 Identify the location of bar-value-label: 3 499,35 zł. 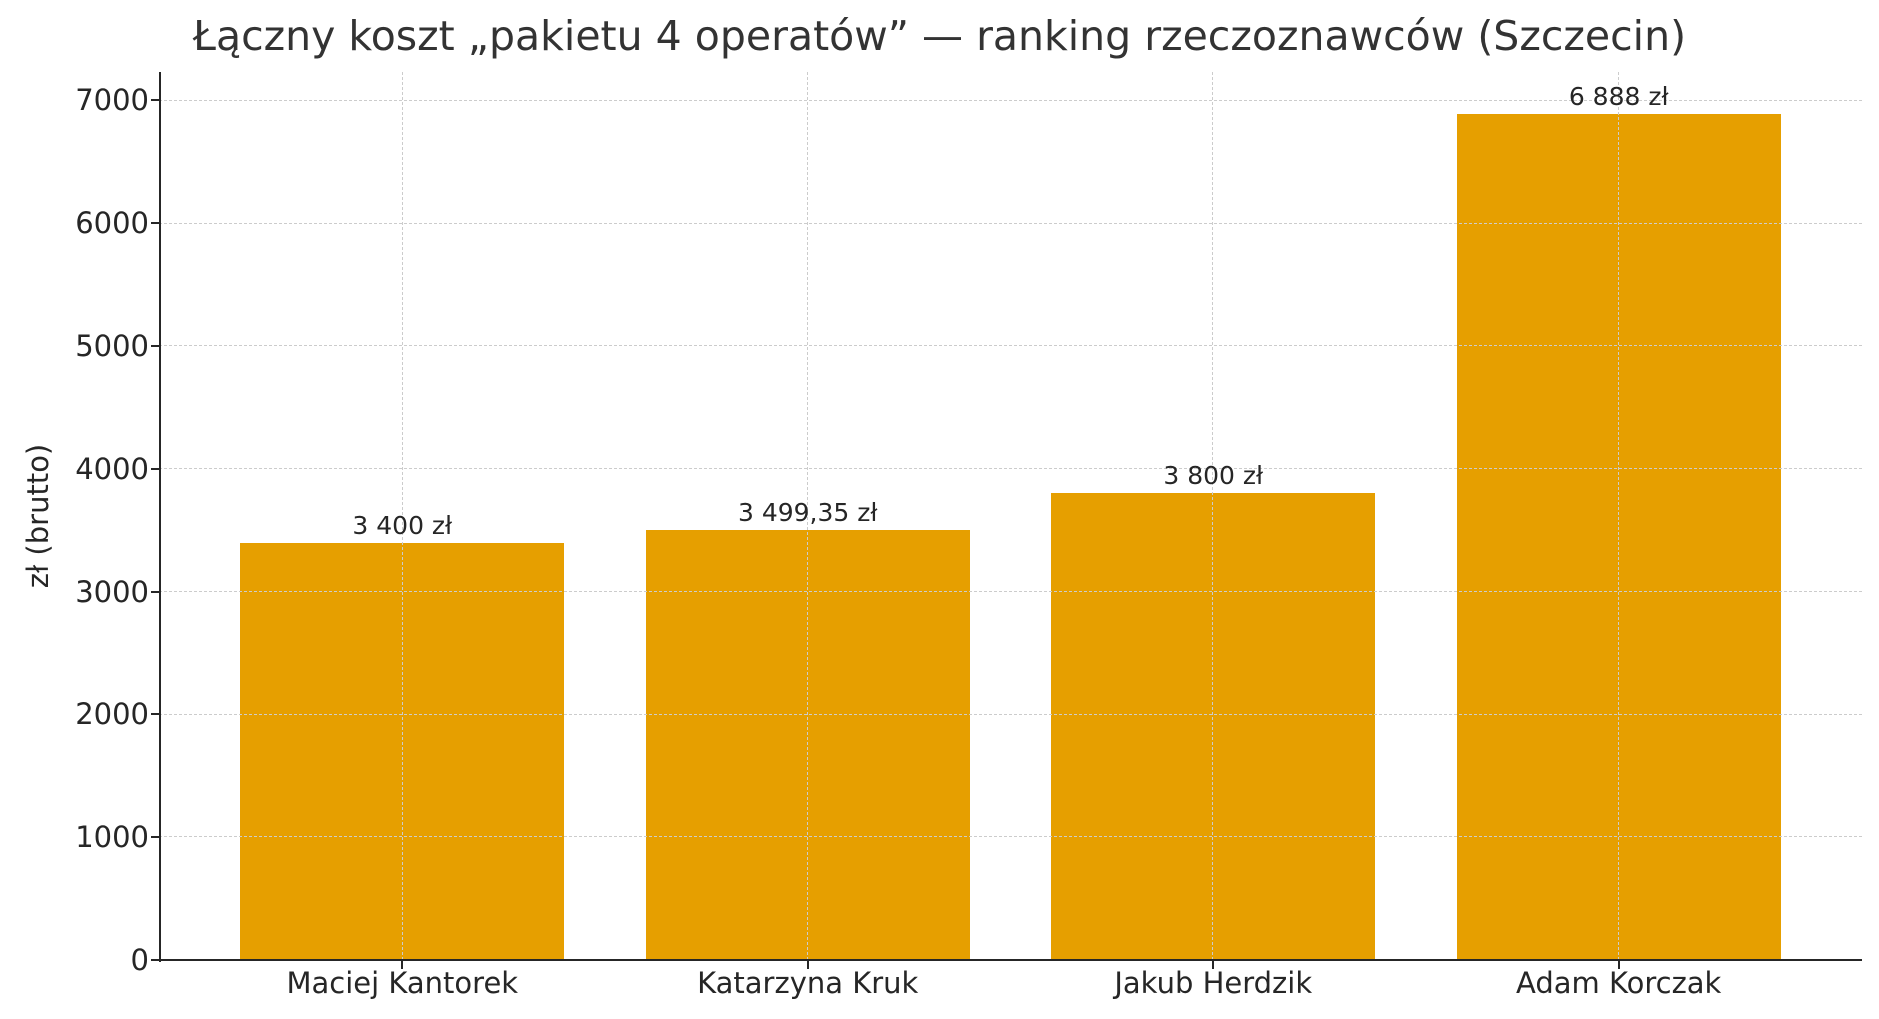
(807, 513).